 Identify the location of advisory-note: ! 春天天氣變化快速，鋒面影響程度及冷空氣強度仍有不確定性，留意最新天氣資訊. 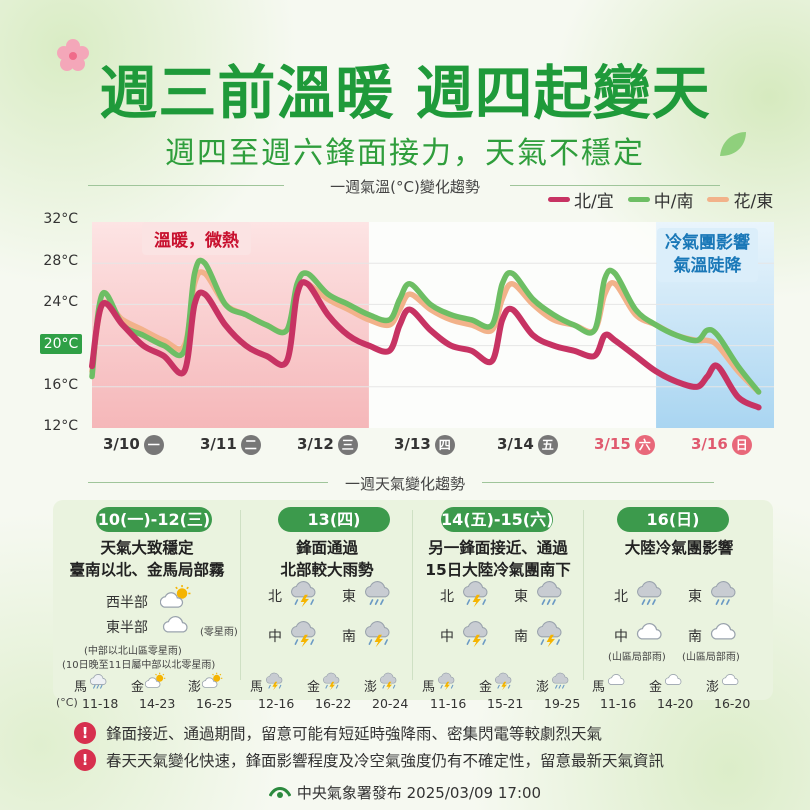
(369, 760).